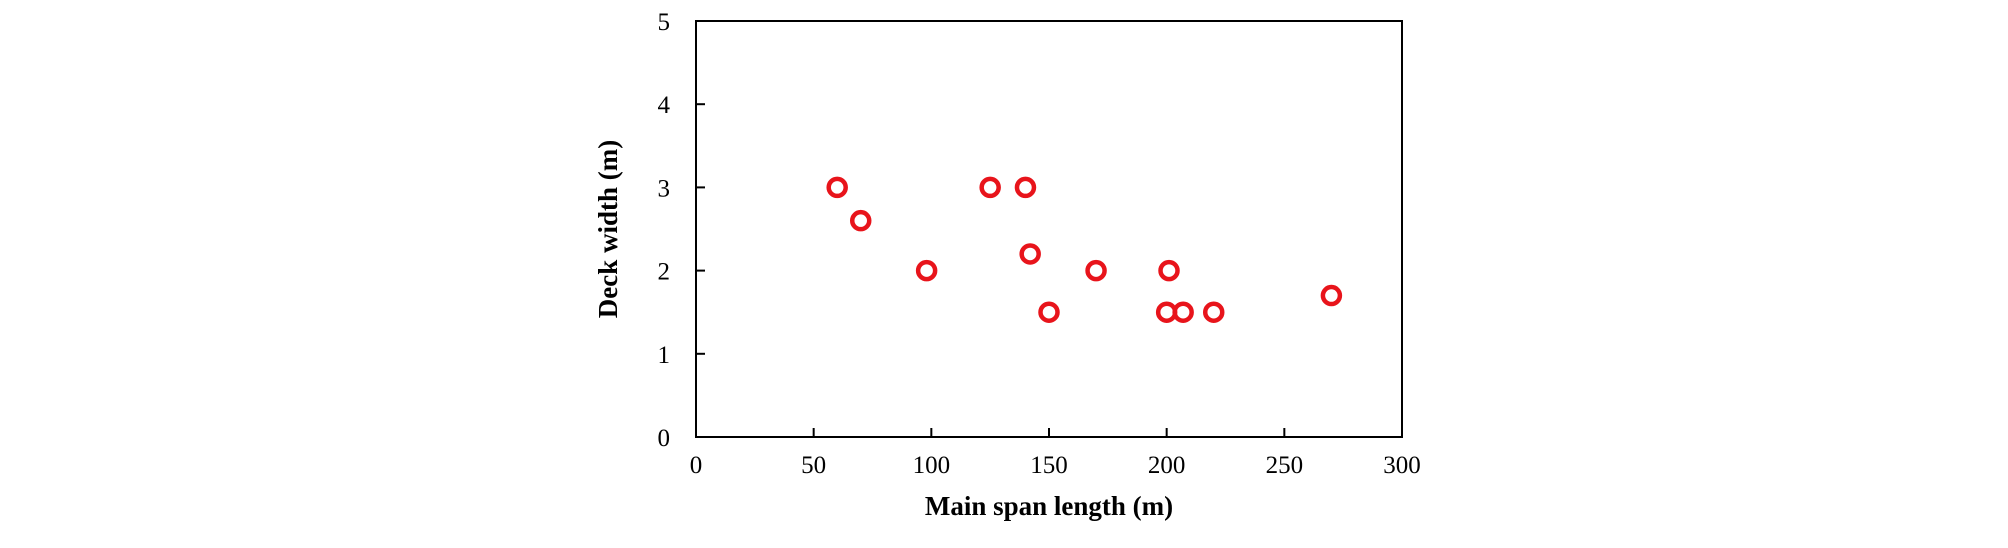  What do you see at coordinates (664, 355) in the screenshot?
I see `y-tick-label: 1` at bounding box center [664, 355].